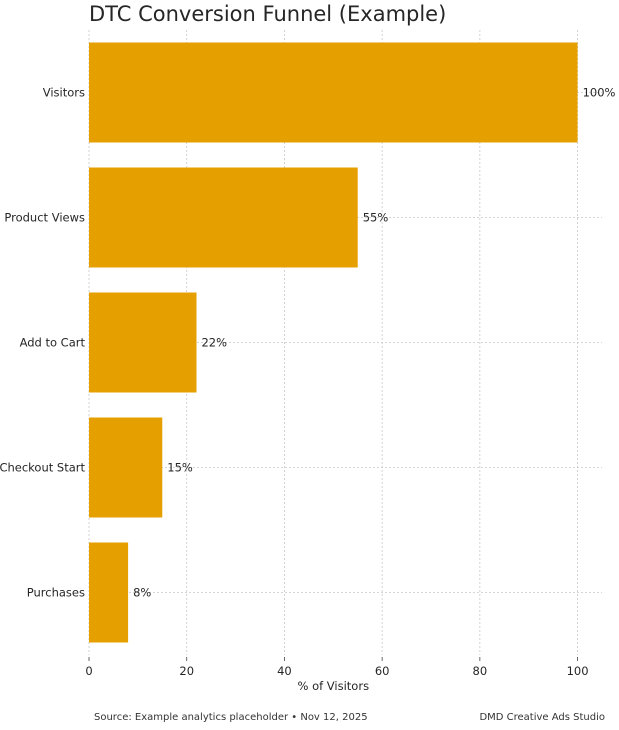 The image size is (619, 730). Describe the element at coordinates (284, 671) in the screenshot. I see `x-tick-label: 40` at that location.